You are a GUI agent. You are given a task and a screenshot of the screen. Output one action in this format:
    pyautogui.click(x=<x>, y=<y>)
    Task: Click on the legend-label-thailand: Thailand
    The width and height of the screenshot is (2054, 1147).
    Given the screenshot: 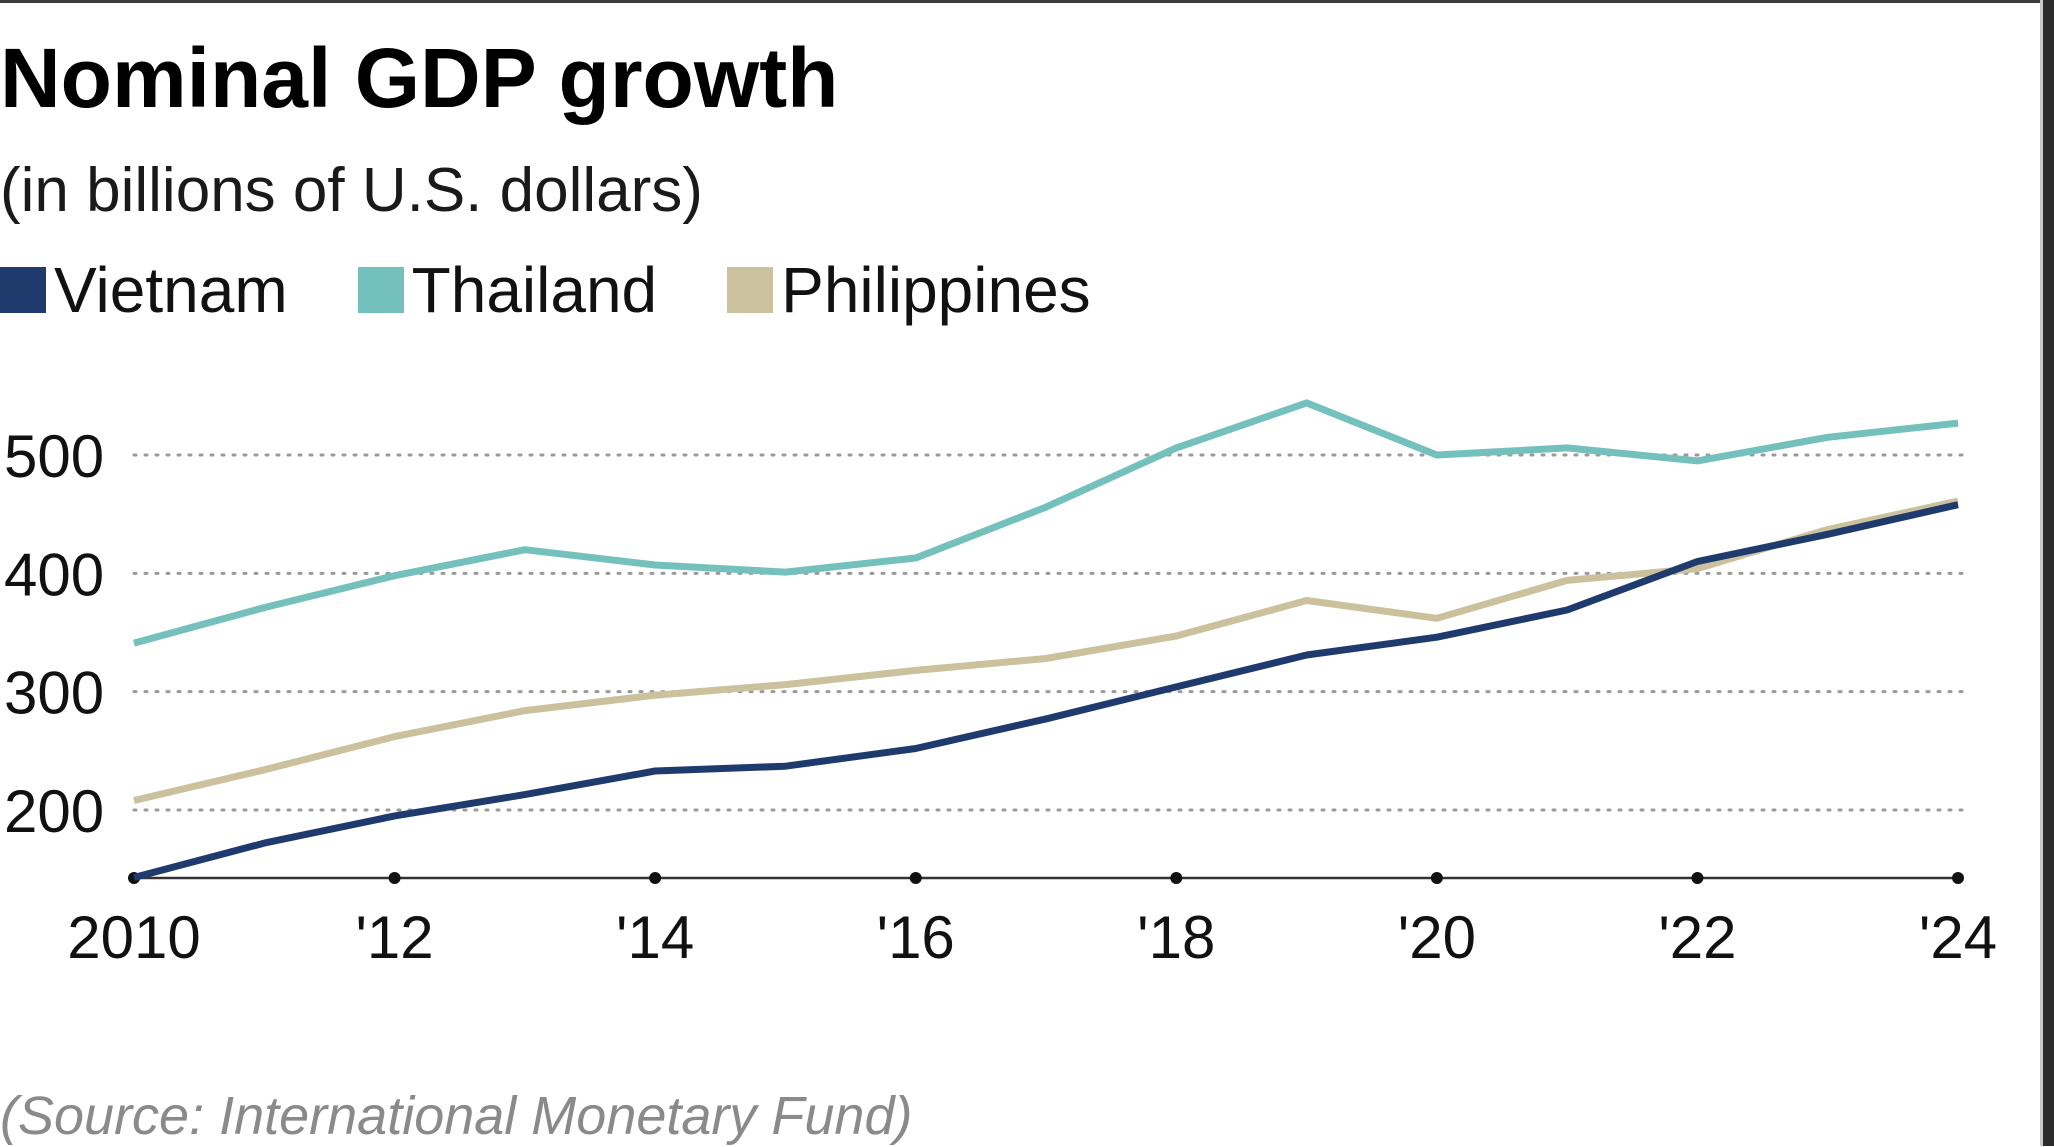 What is the action you would take?
    pyautogui.click(x=534, y=290)
    